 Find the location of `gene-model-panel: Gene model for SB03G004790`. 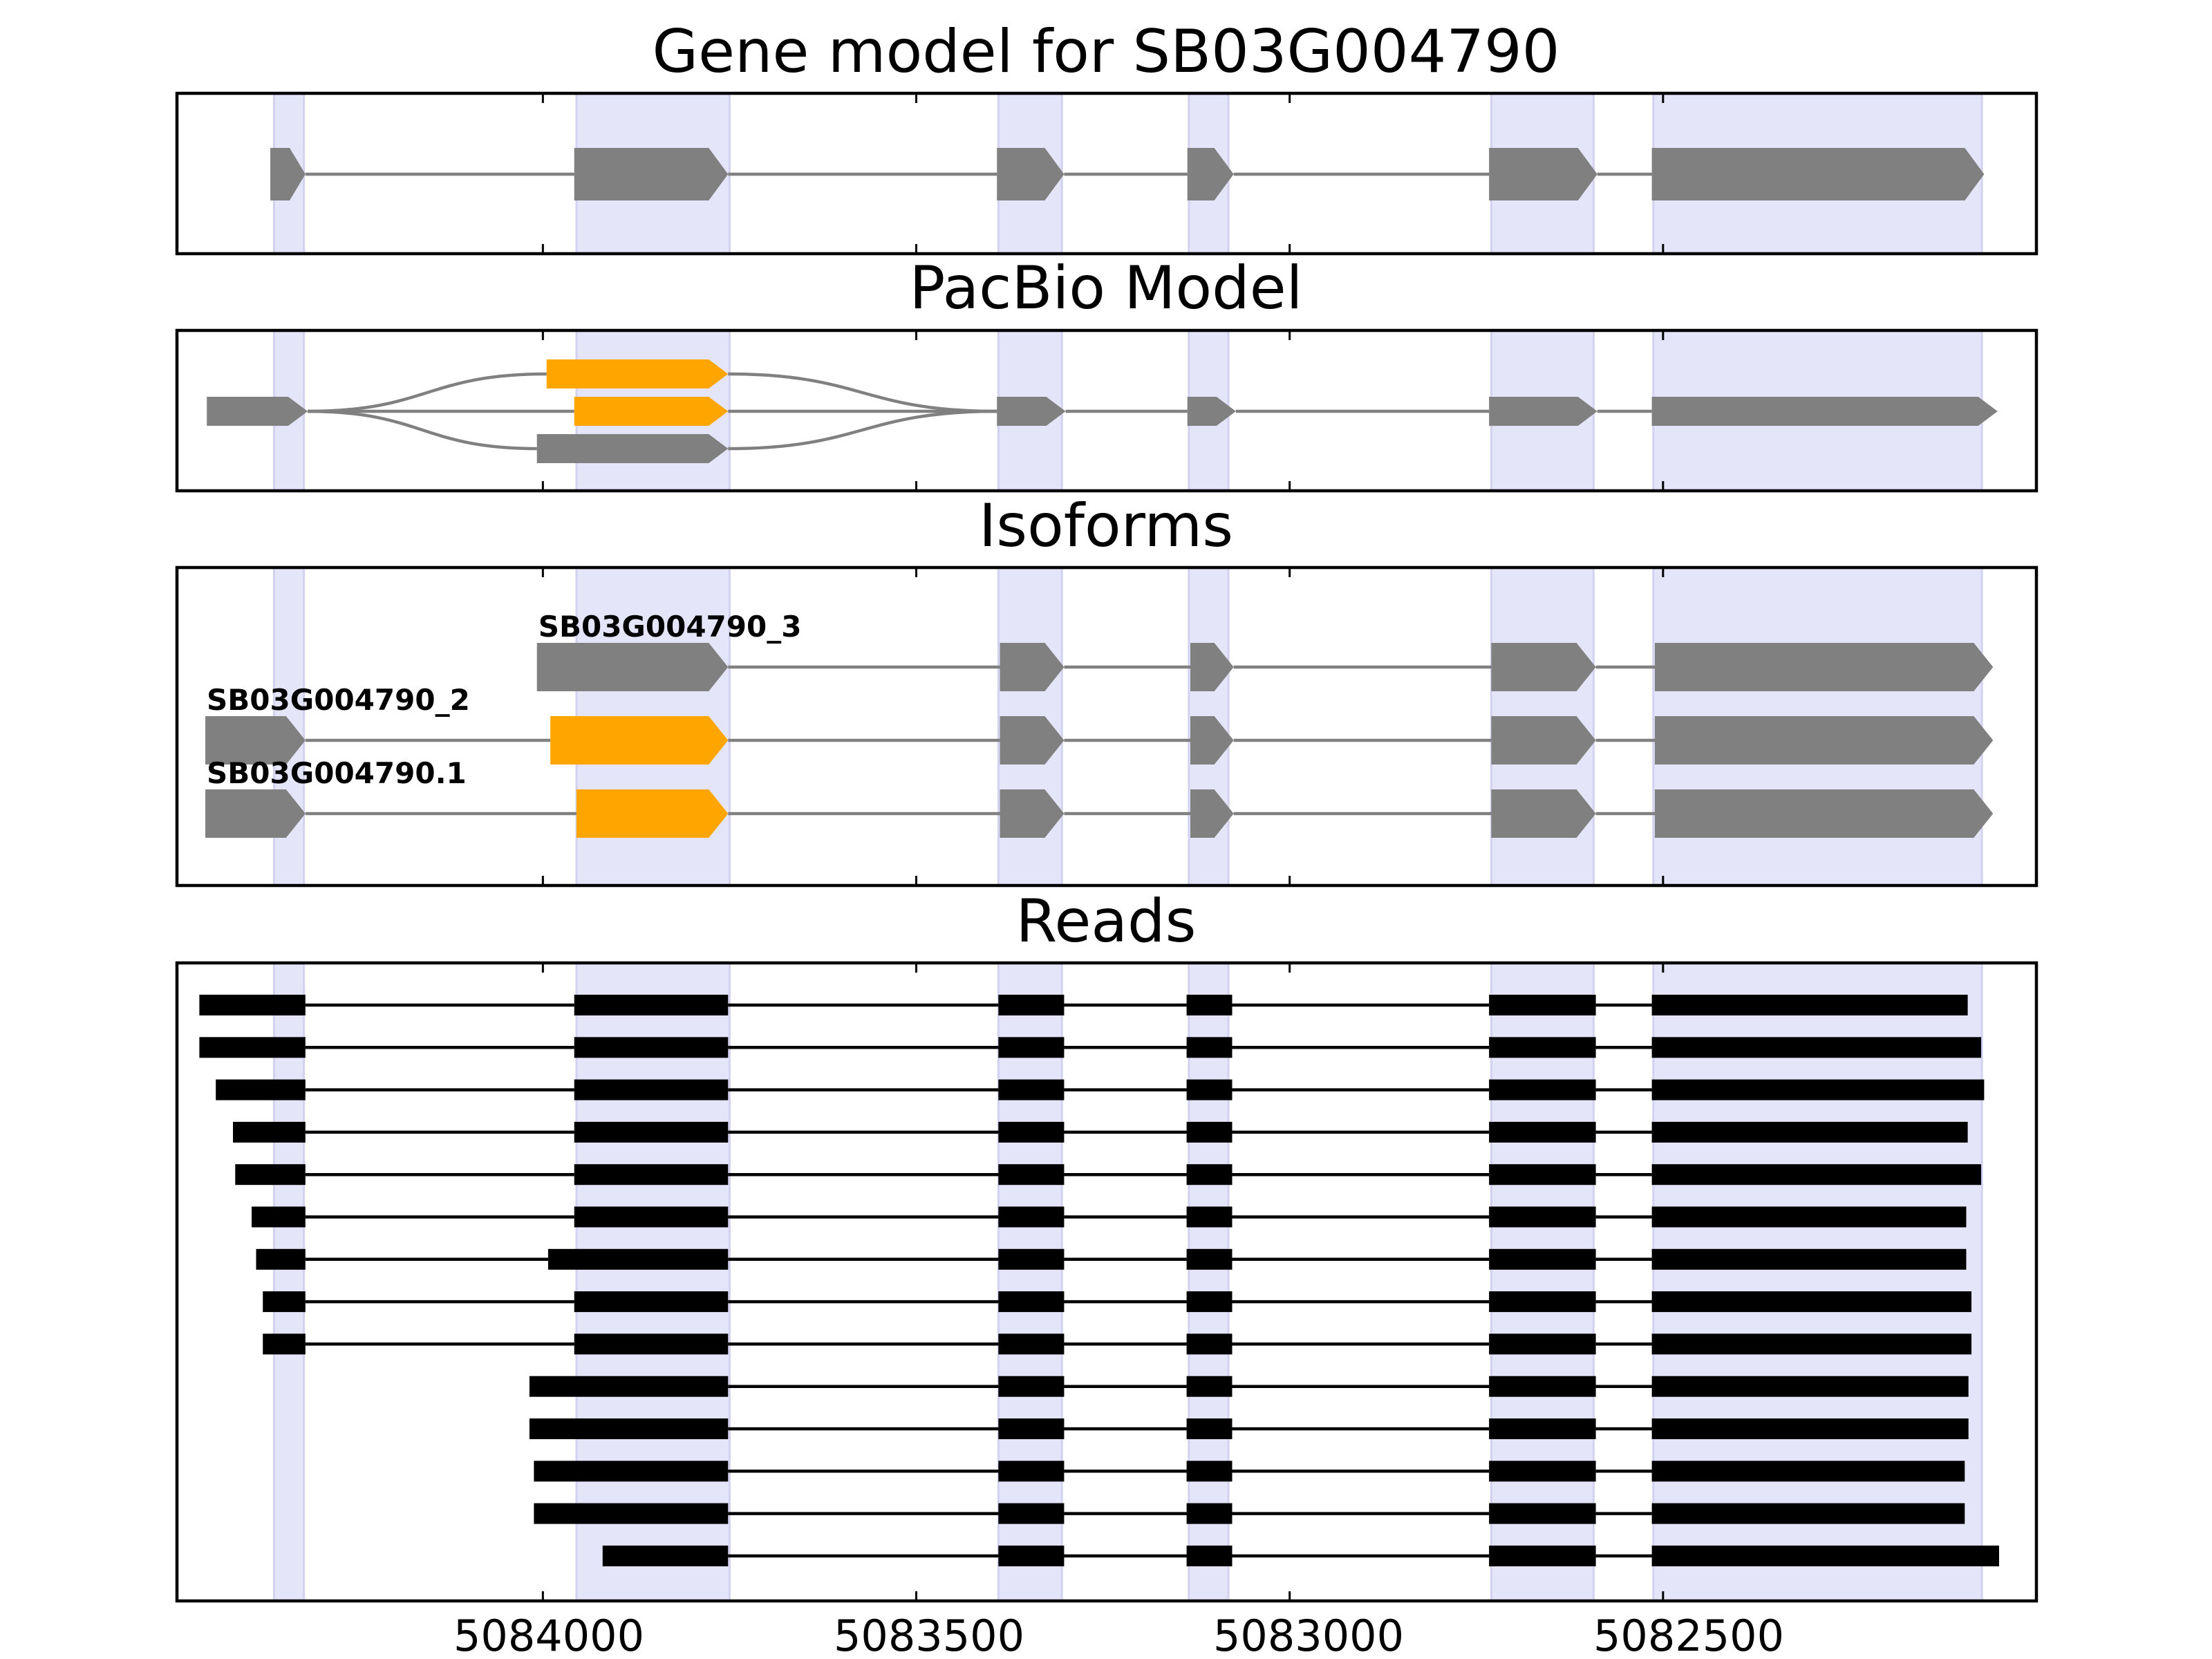

gene-model-panel: Gene model for SB03G004790 is located at coordinates (1106, 136).